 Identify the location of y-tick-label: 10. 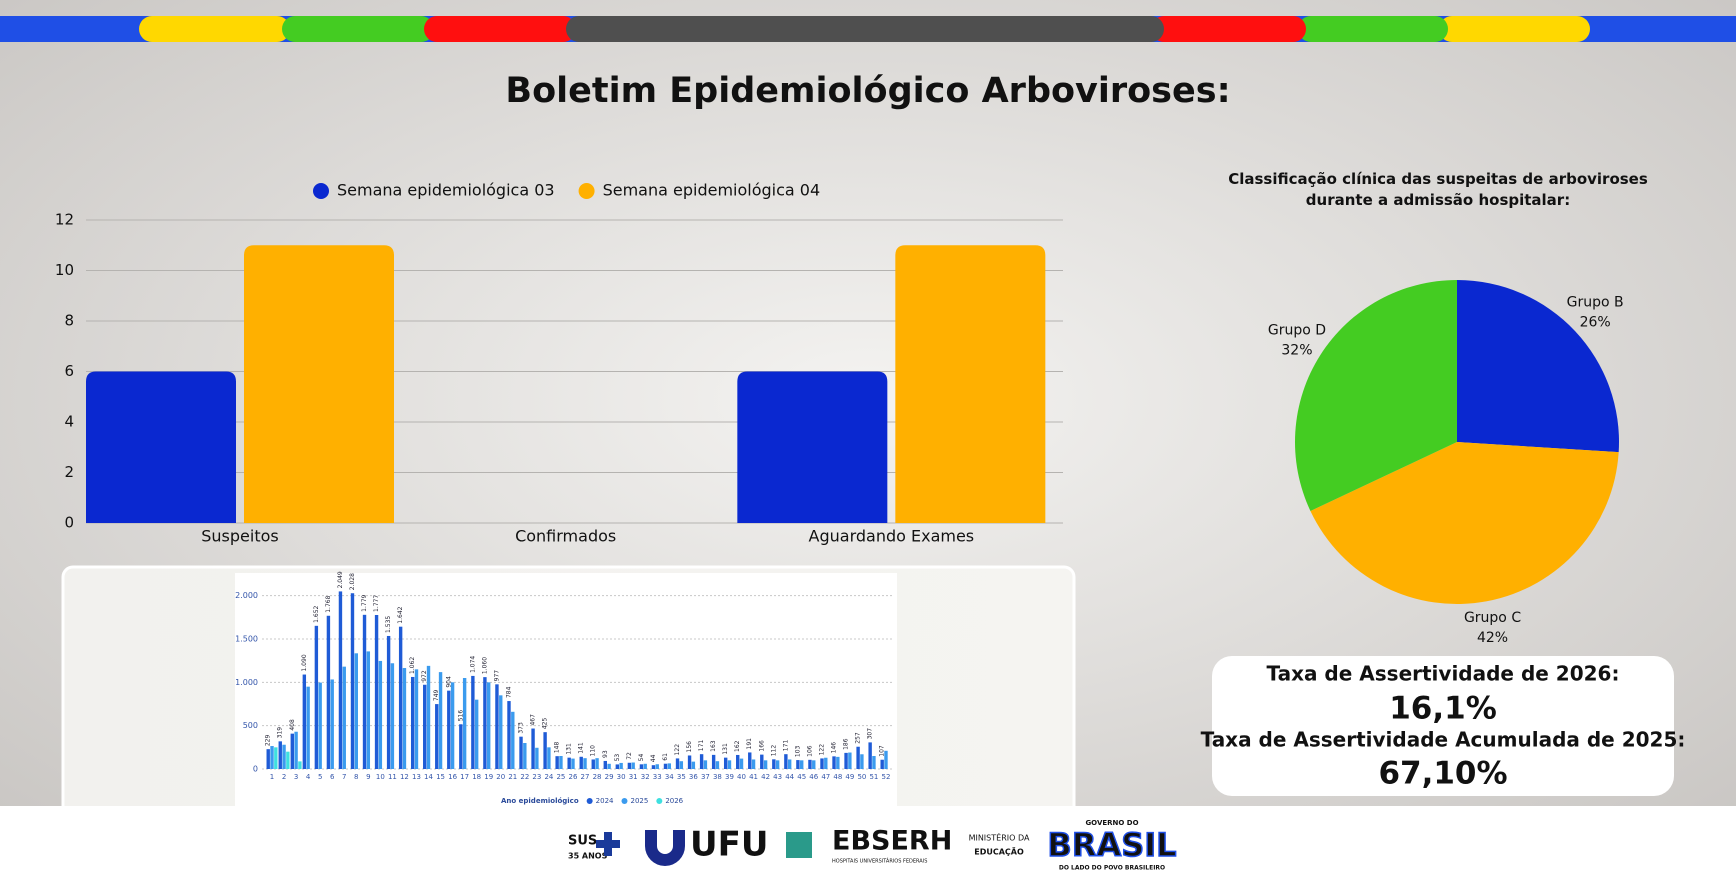
(64, 270).